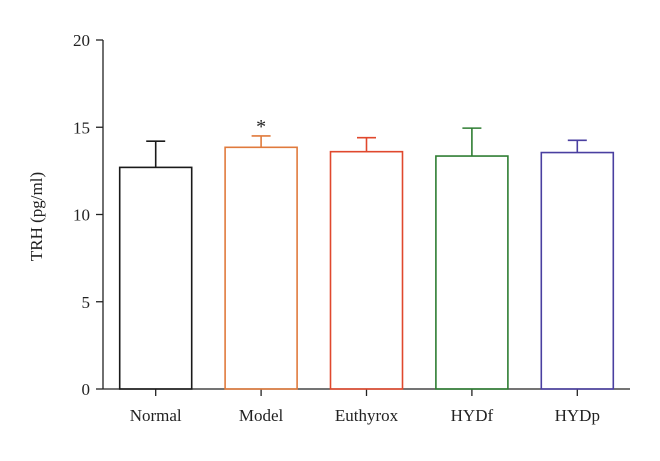 The height and width of the screenshot is (461, 660). Describe the element at coordinates (577, 415) in the screenshot. I see `x-tick-label-hydp: HYDp` at that location.